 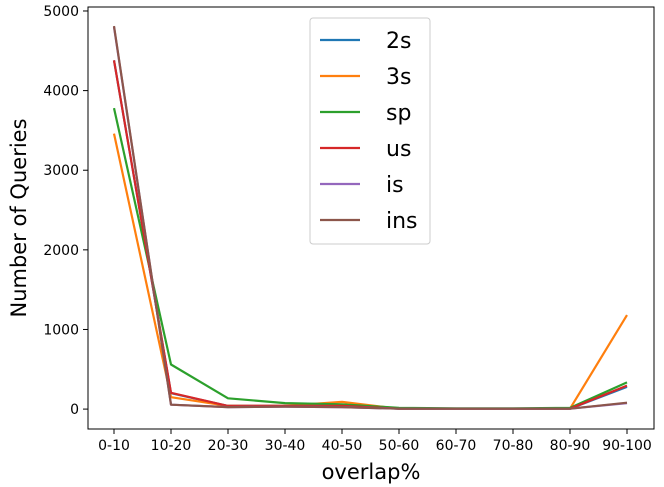 What do you see at coordinates (65, 211) in the screenshot?
I see `y-axis-ticks: 0 1000 2000 3000 4000 5000` at bounding box center [65, 211].